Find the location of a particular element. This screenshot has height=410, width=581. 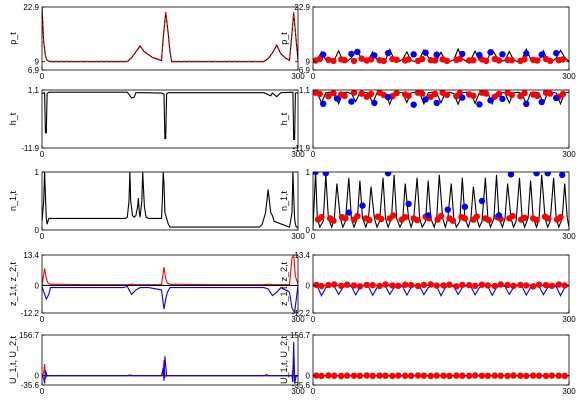

y-tick-label: -11.9 is located at coordinates (30, 148).